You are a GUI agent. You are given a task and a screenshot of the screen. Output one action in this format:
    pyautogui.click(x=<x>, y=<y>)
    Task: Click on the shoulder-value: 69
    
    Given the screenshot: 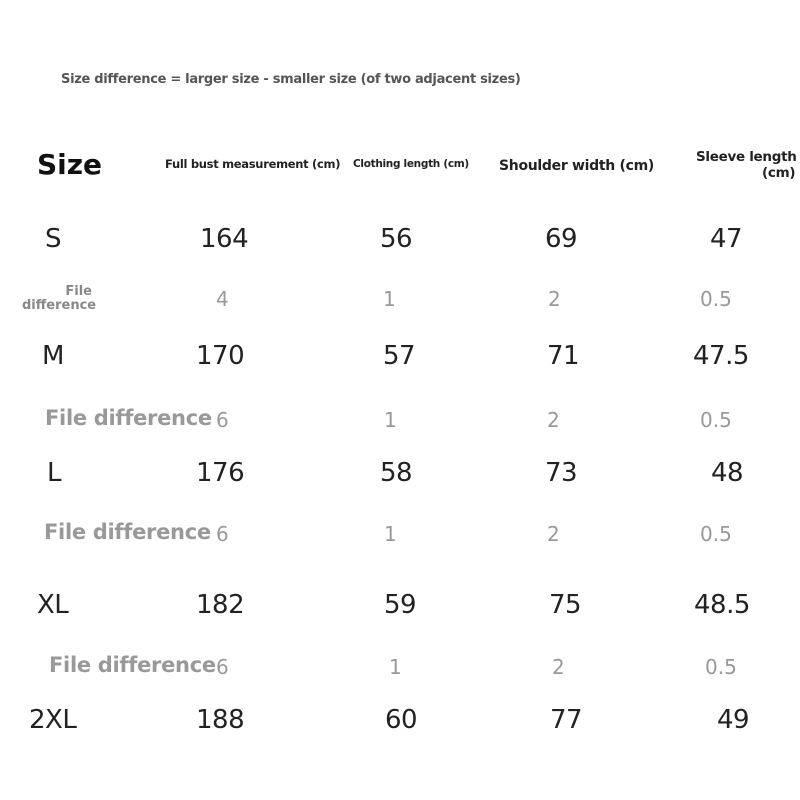 What is the action you would take?
    pyautogui.click(x=561, y=239)
    